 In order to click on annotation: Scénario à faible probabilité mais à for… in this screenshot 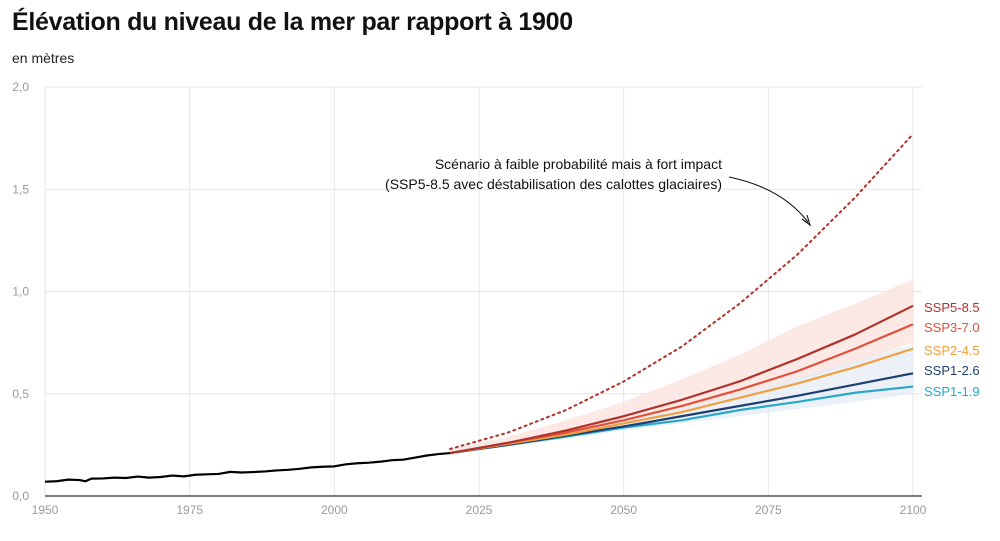, I will do `click(598, 191)`.